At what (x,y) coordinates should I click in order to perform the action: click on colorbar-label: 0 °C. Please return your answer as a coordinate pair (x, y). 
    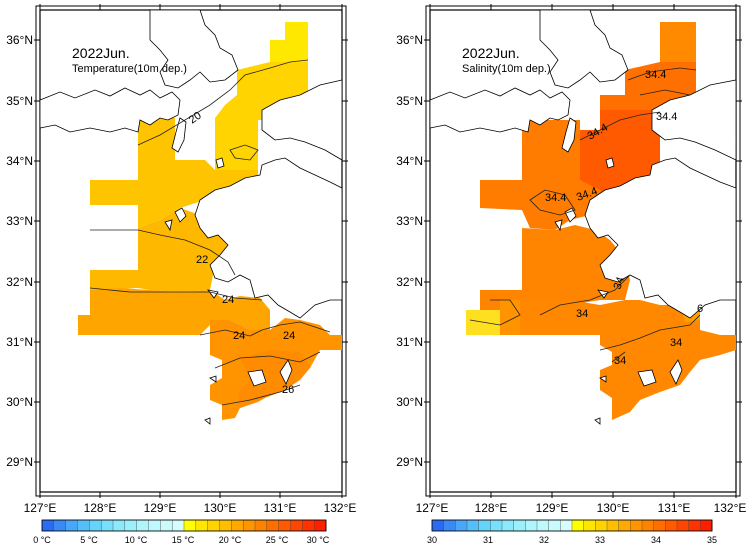
    Looking at the image, I should click on (42, 540).